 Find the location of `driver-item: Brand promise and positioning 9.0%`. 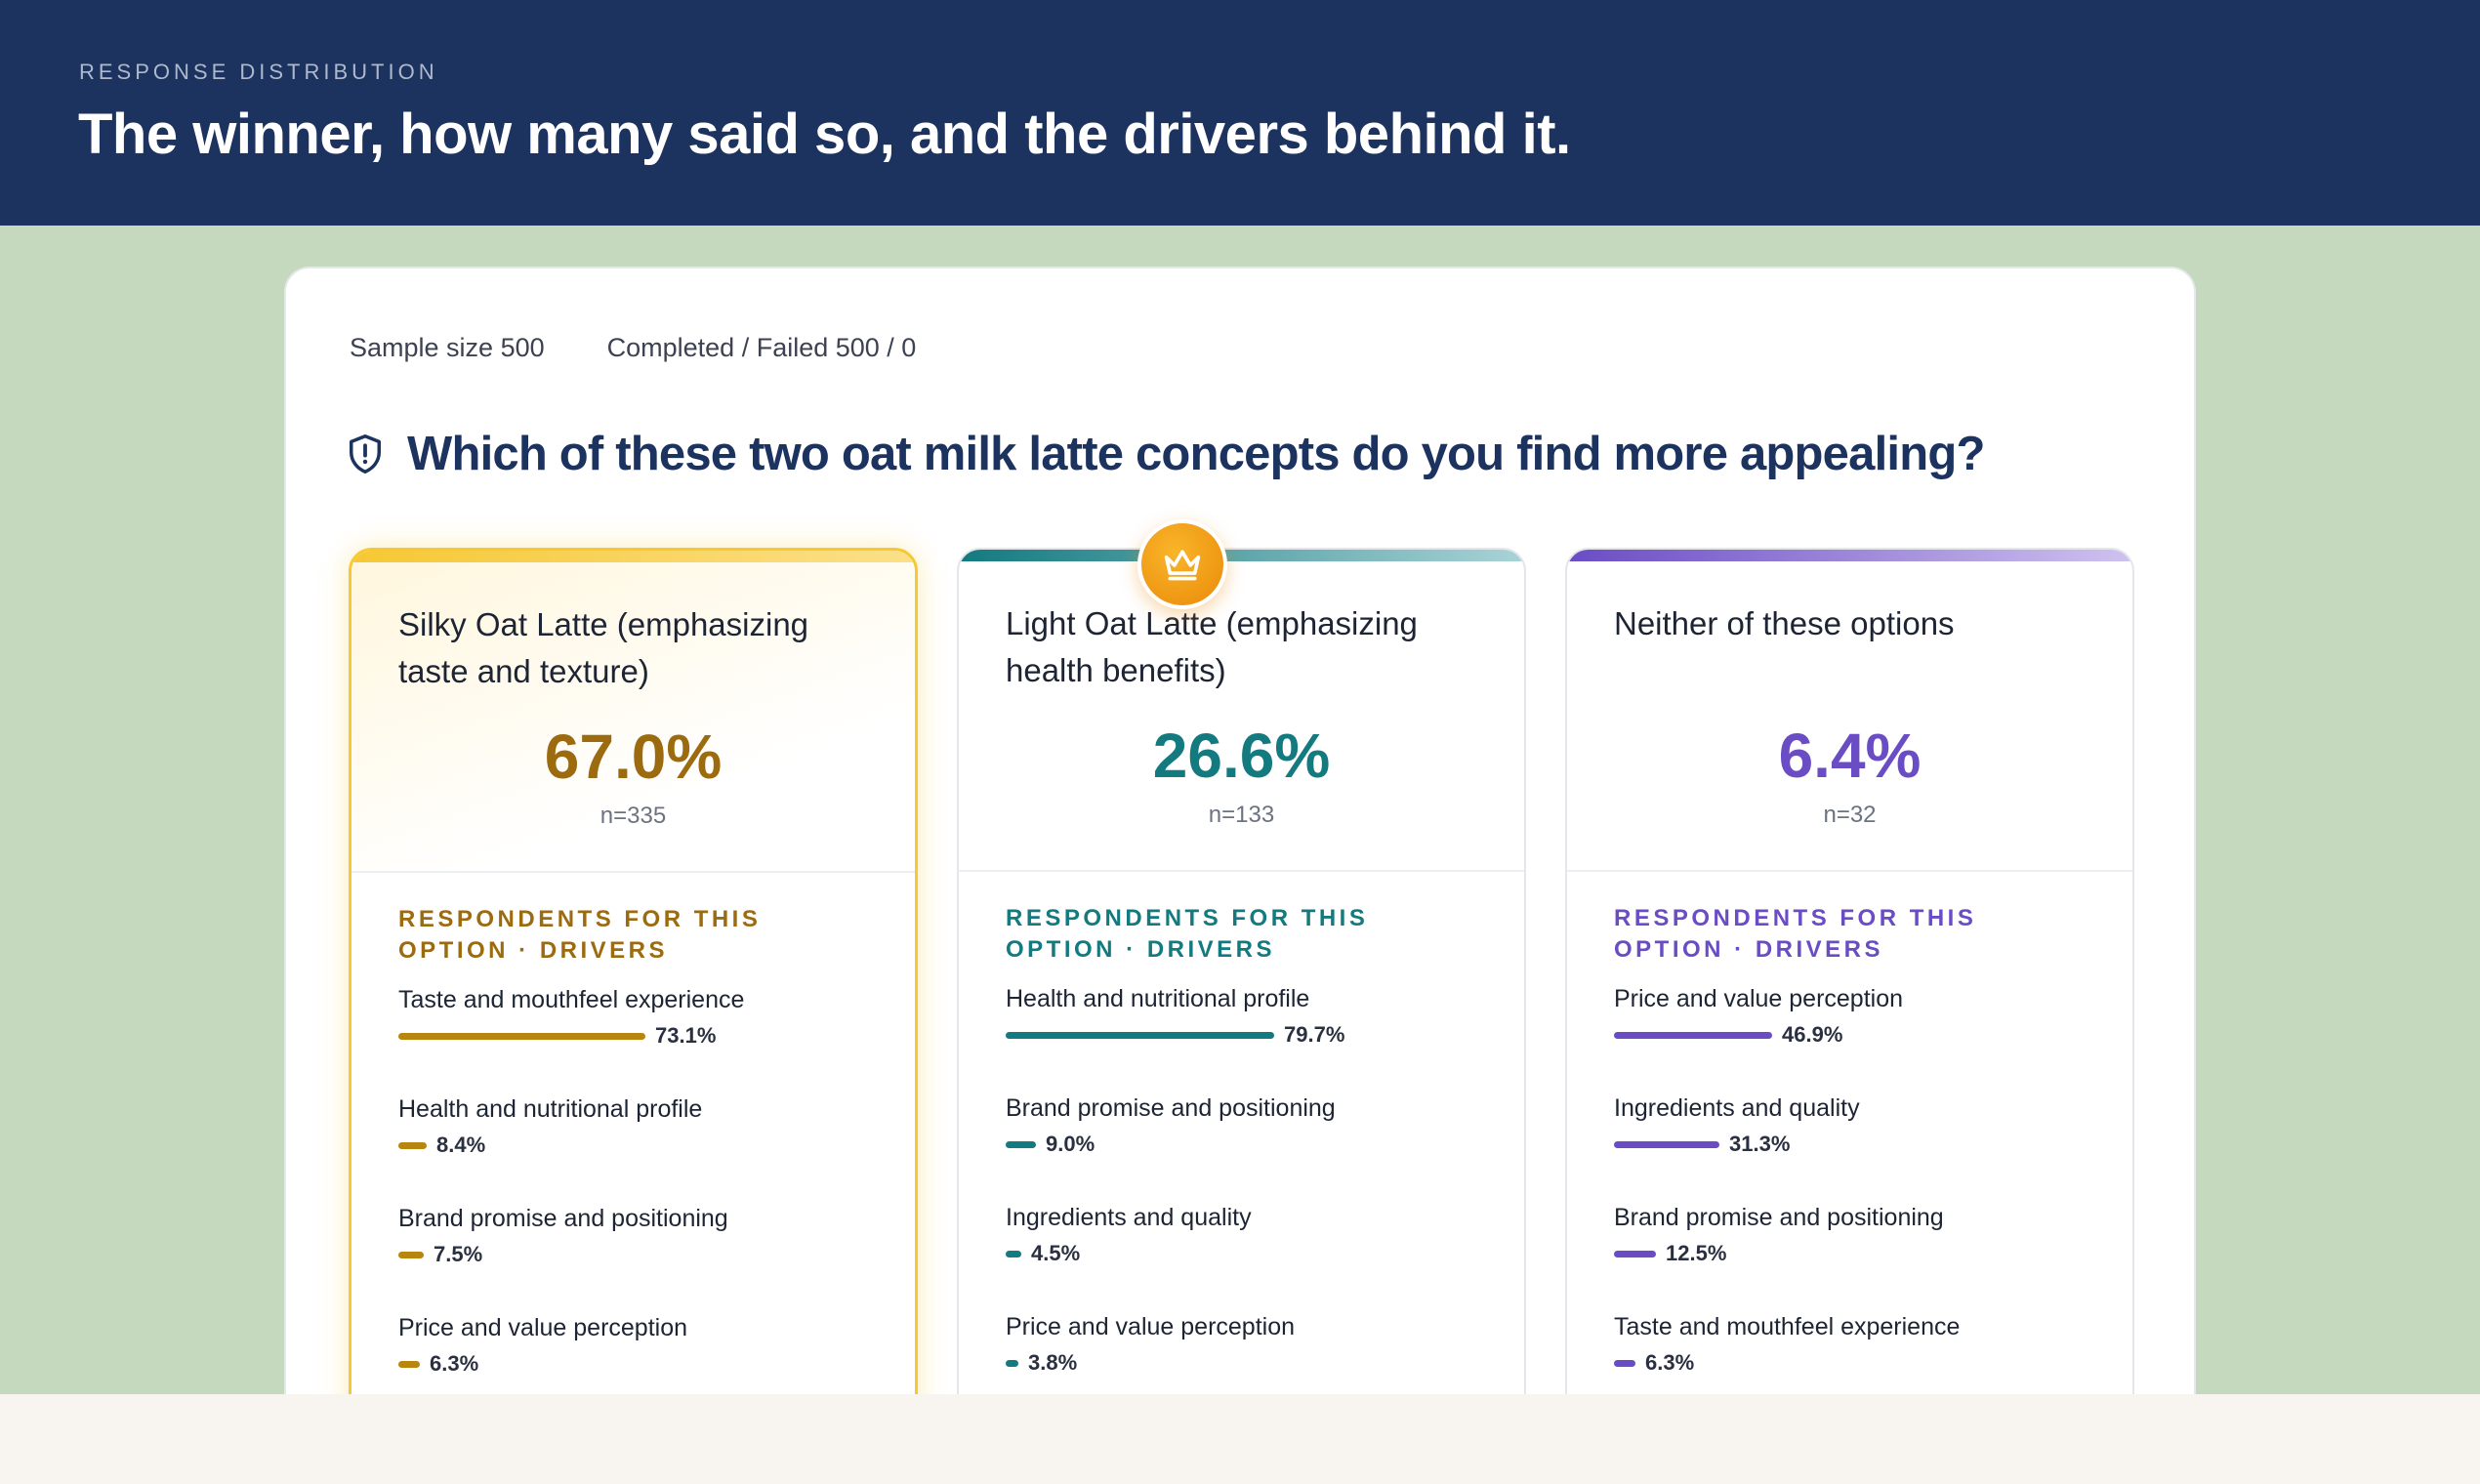

driver-item: Brand promise and positioning 9.0% is located at coordinates (1250, 1149).